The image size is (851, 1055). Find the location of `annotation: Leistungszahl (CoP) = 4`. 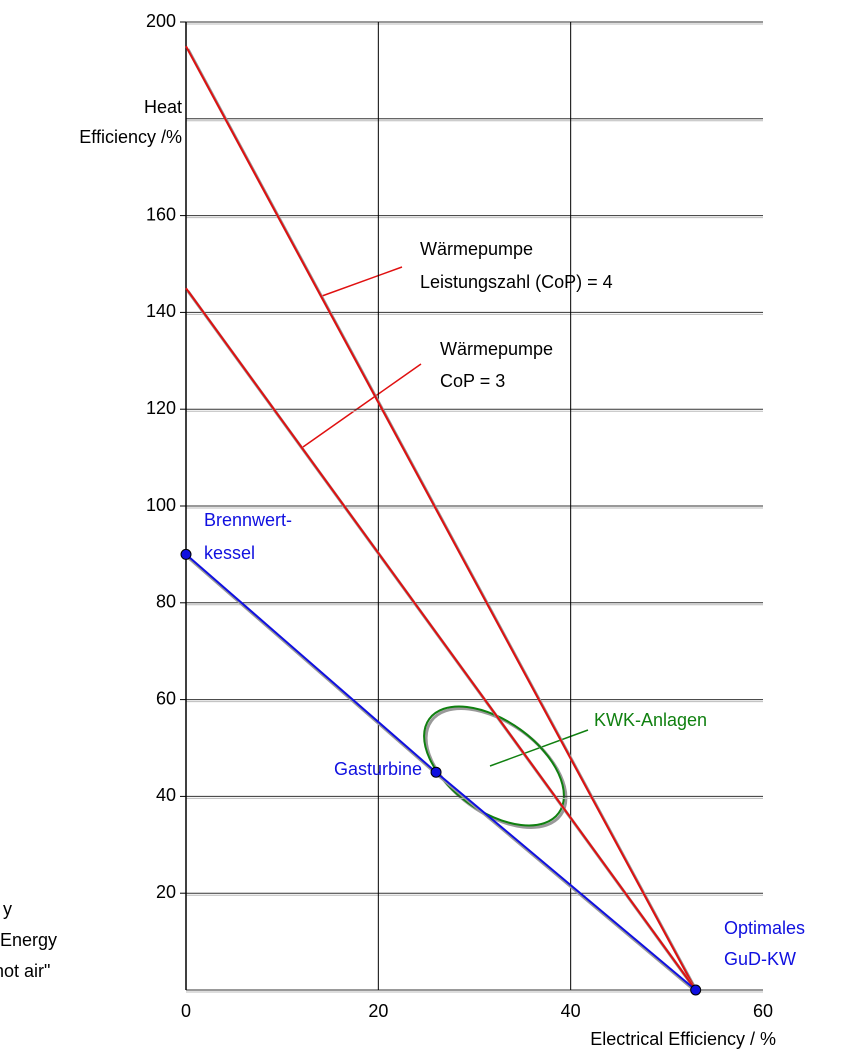

annotation: Leistungszahl (CoP) = 4 is located at coordinates (516, 282).